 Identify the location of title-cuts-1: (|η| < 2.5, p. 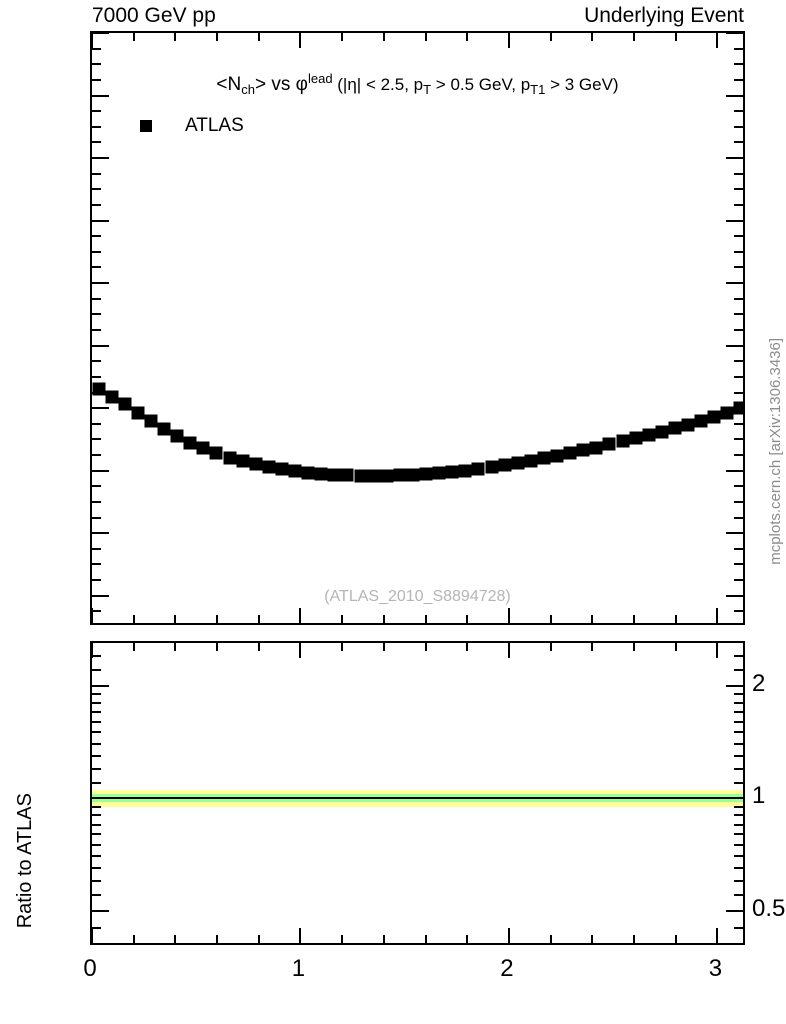
(378, 84).